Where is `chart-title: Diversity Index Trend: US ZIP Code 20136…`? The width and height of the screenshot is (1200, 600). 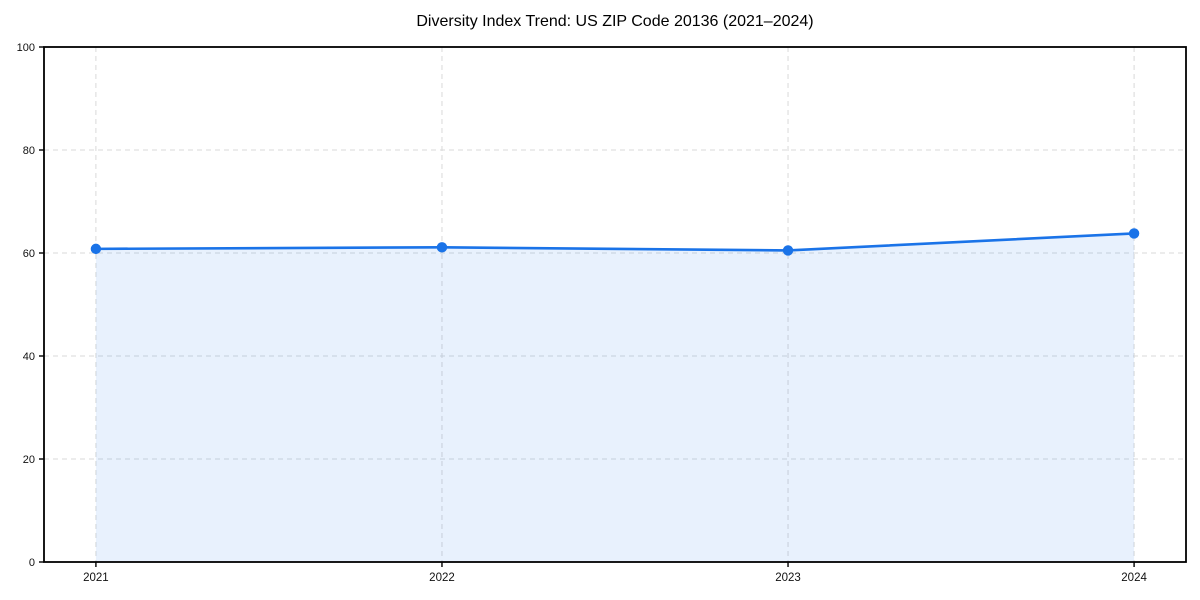 chart-title: Diversity Index Trend: US ZIP Code 20136… is located at coordinates (615, 21).